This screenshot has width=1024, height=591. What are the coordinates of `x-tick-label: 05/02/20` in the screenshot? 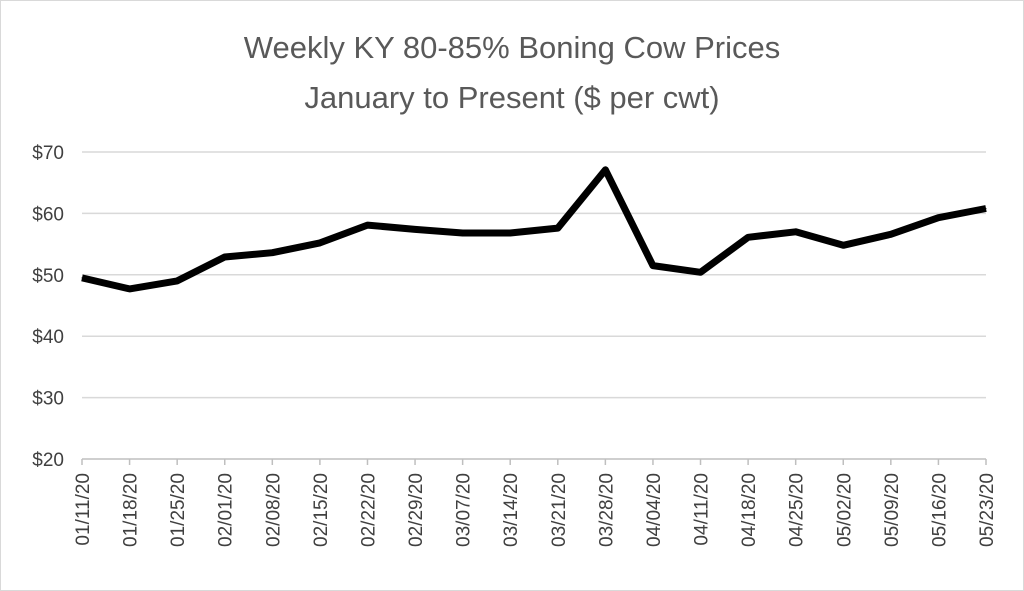 It's located at (844, 510).